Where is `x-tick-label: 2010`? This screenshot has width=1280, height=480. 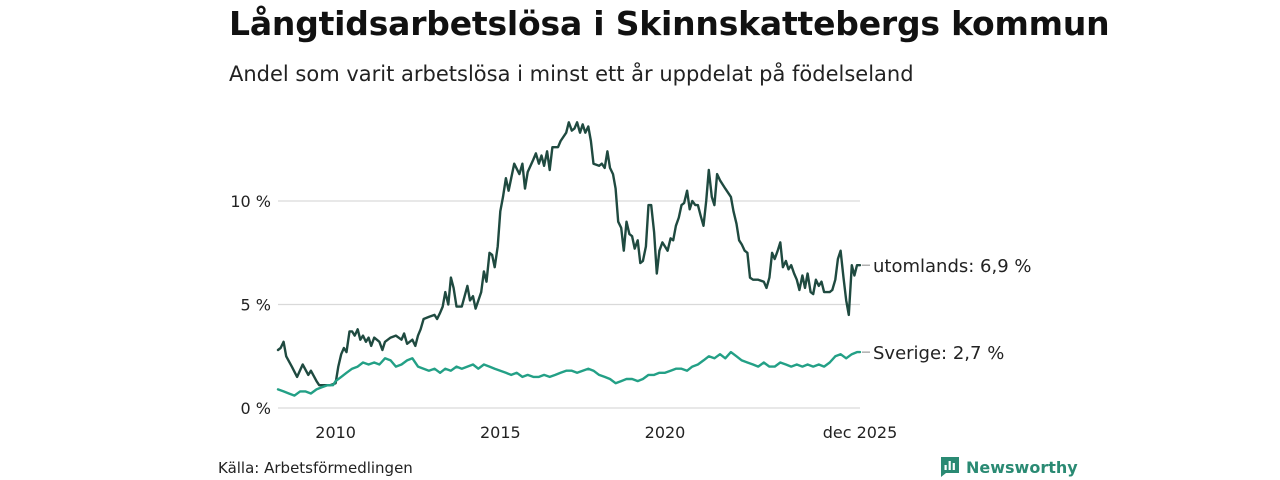 x-tick-label: 2010 is located at coordinates (335, 432).